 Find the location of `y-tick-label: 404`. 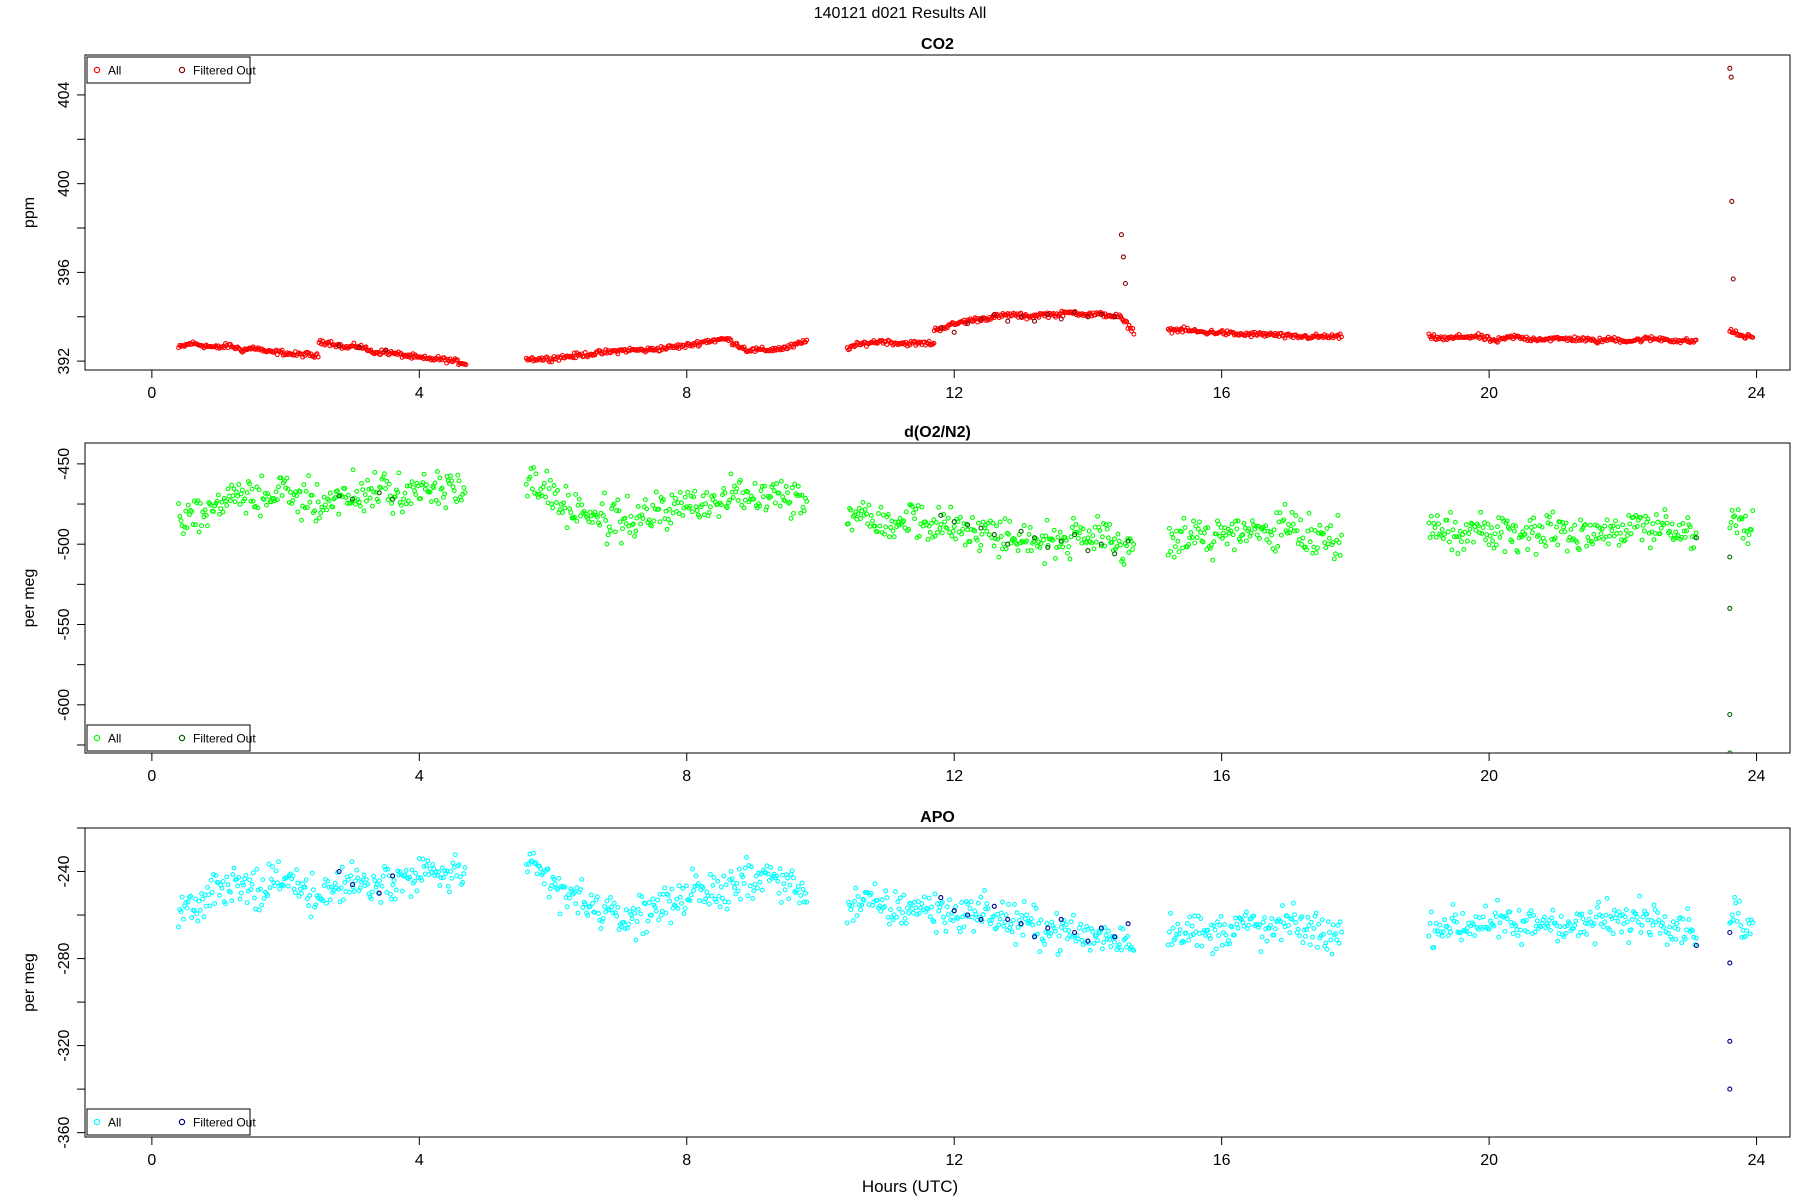

y-tick-label: 404 is located at coordinates (64, 94).